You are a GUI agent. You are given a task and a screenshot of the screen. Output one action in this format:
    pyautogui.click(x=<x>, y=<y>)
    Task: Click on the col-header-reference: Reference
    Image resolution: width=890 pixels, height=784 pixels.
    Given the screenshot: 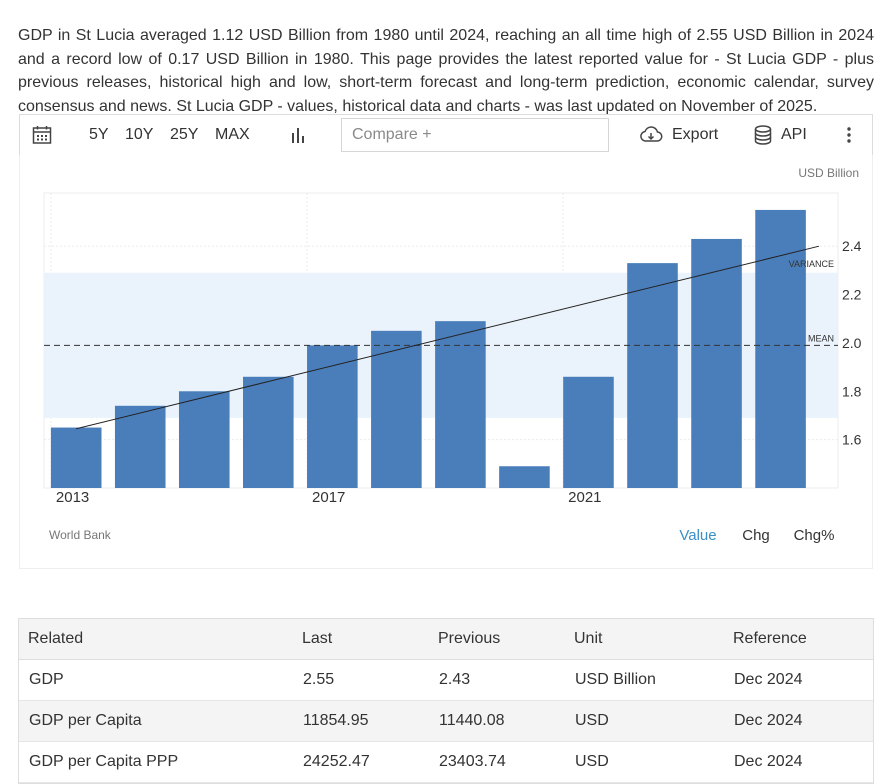 What is the action you would take?
    pyautogui.click(x=798, y=639)
    